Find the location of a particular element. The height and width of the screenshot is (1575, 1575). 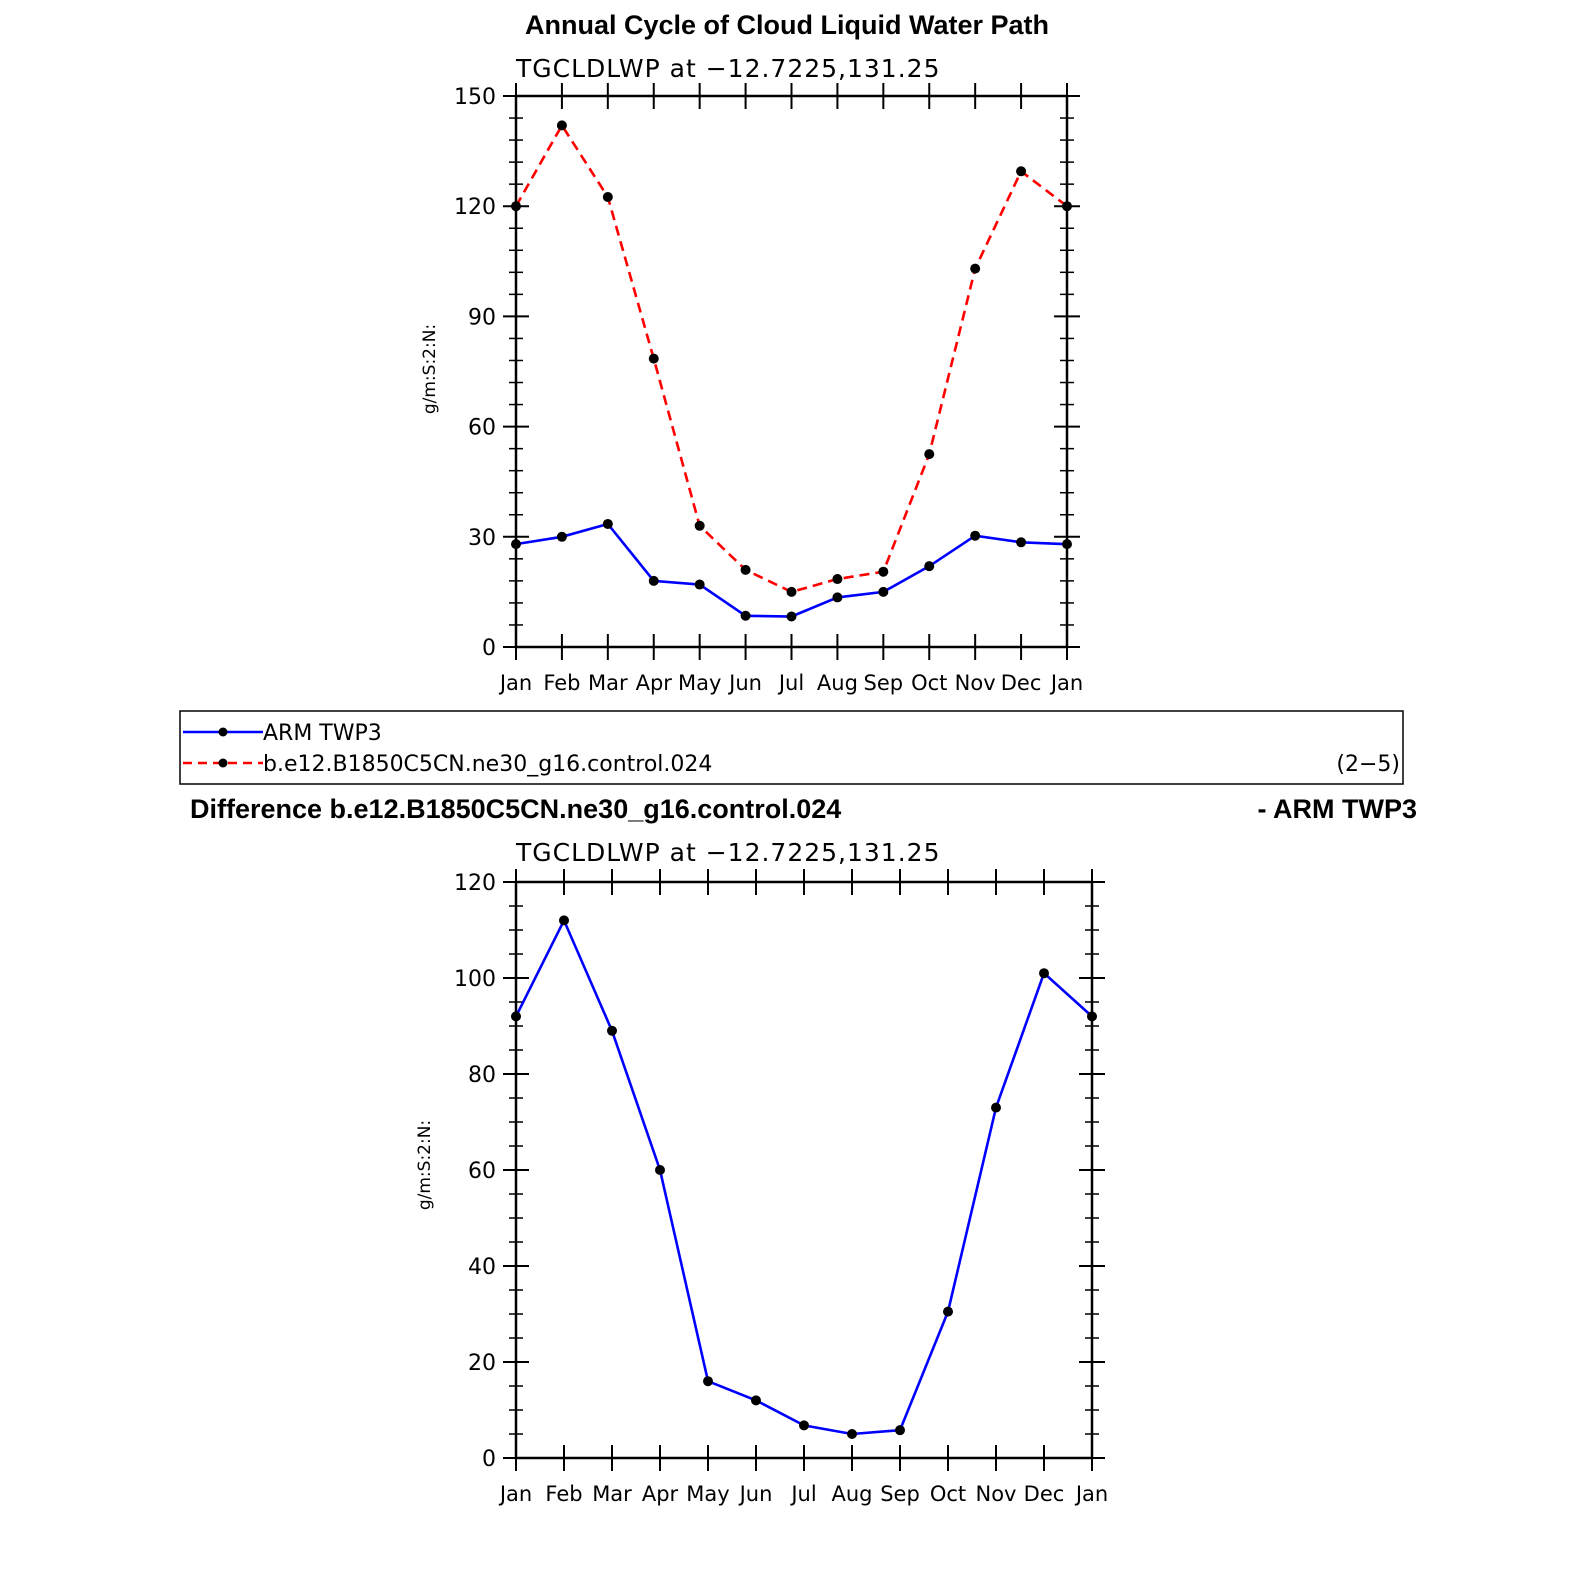

diff-ytick-label: 60 is located at coordinates (482, 1171).